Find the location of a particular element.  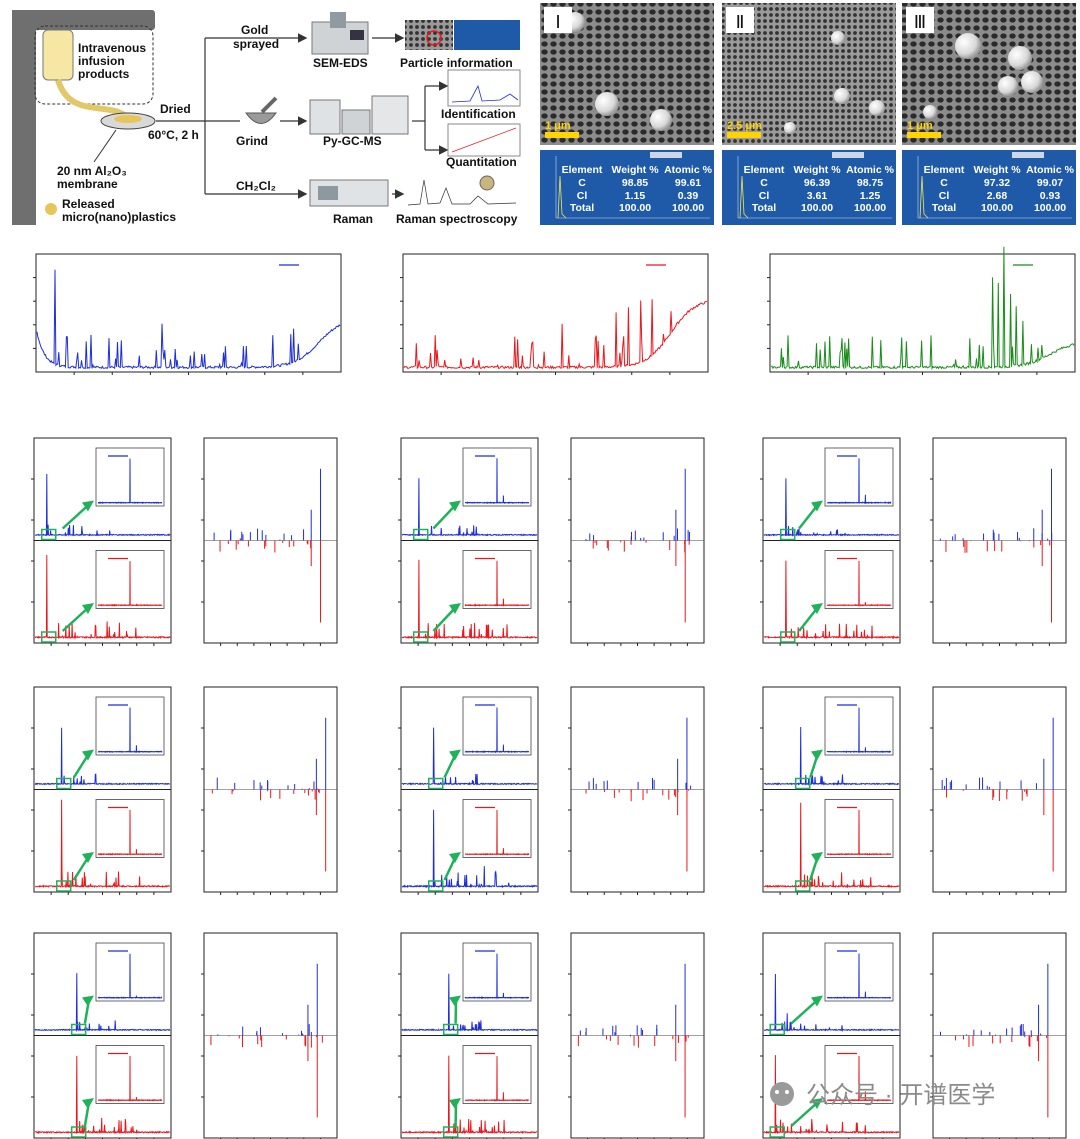

eds-cell: C is located at coordinates (582, 183).